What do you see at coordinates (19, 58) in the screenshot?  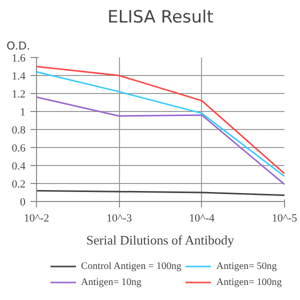 I see `y-tick-label: 1.6` at bounding box center [19, 58].